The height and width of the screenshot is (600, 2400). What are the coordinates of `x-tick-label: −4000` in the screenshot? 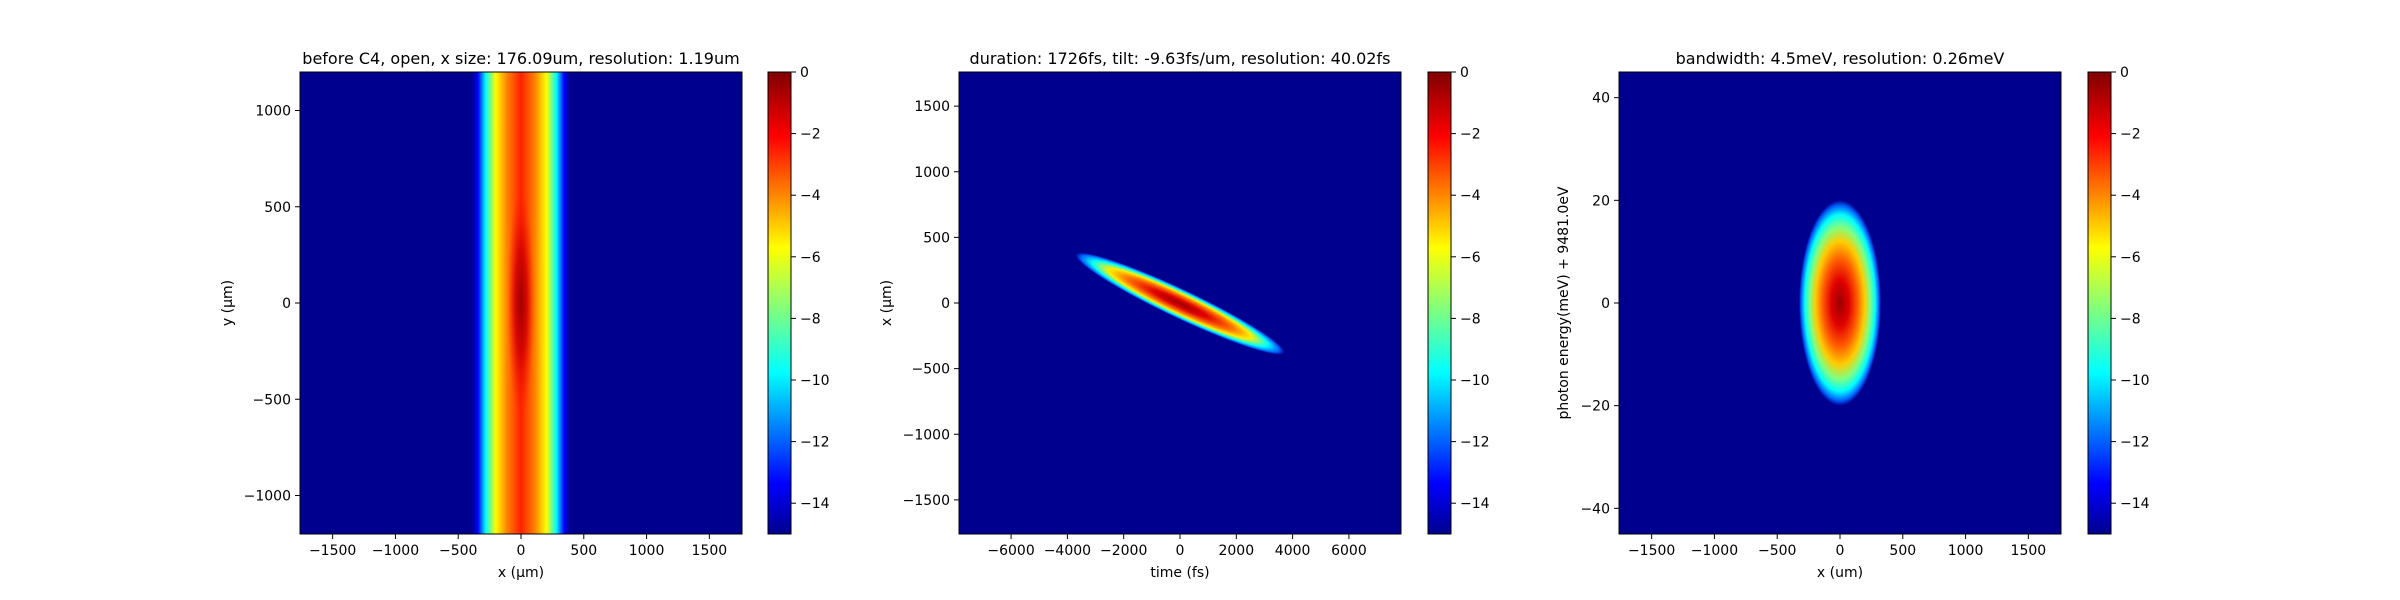 It's located at (1067, 551).